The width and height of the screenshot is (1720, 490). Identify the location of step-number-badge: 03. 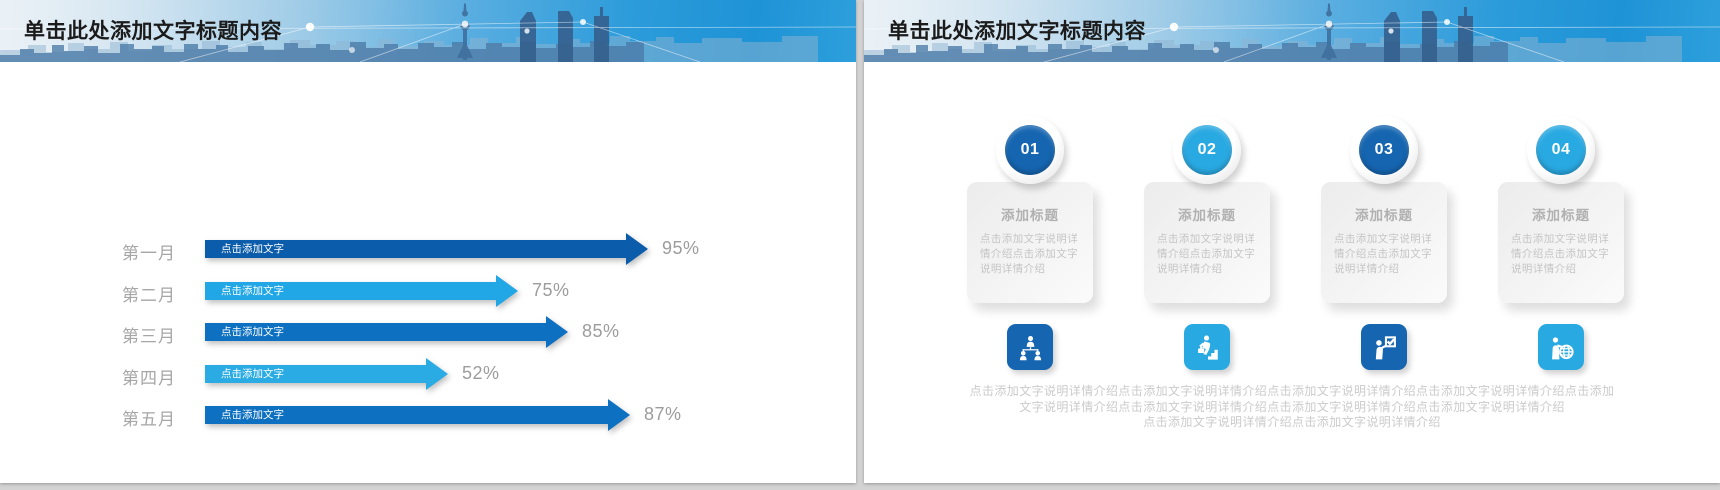
(1384, 150).